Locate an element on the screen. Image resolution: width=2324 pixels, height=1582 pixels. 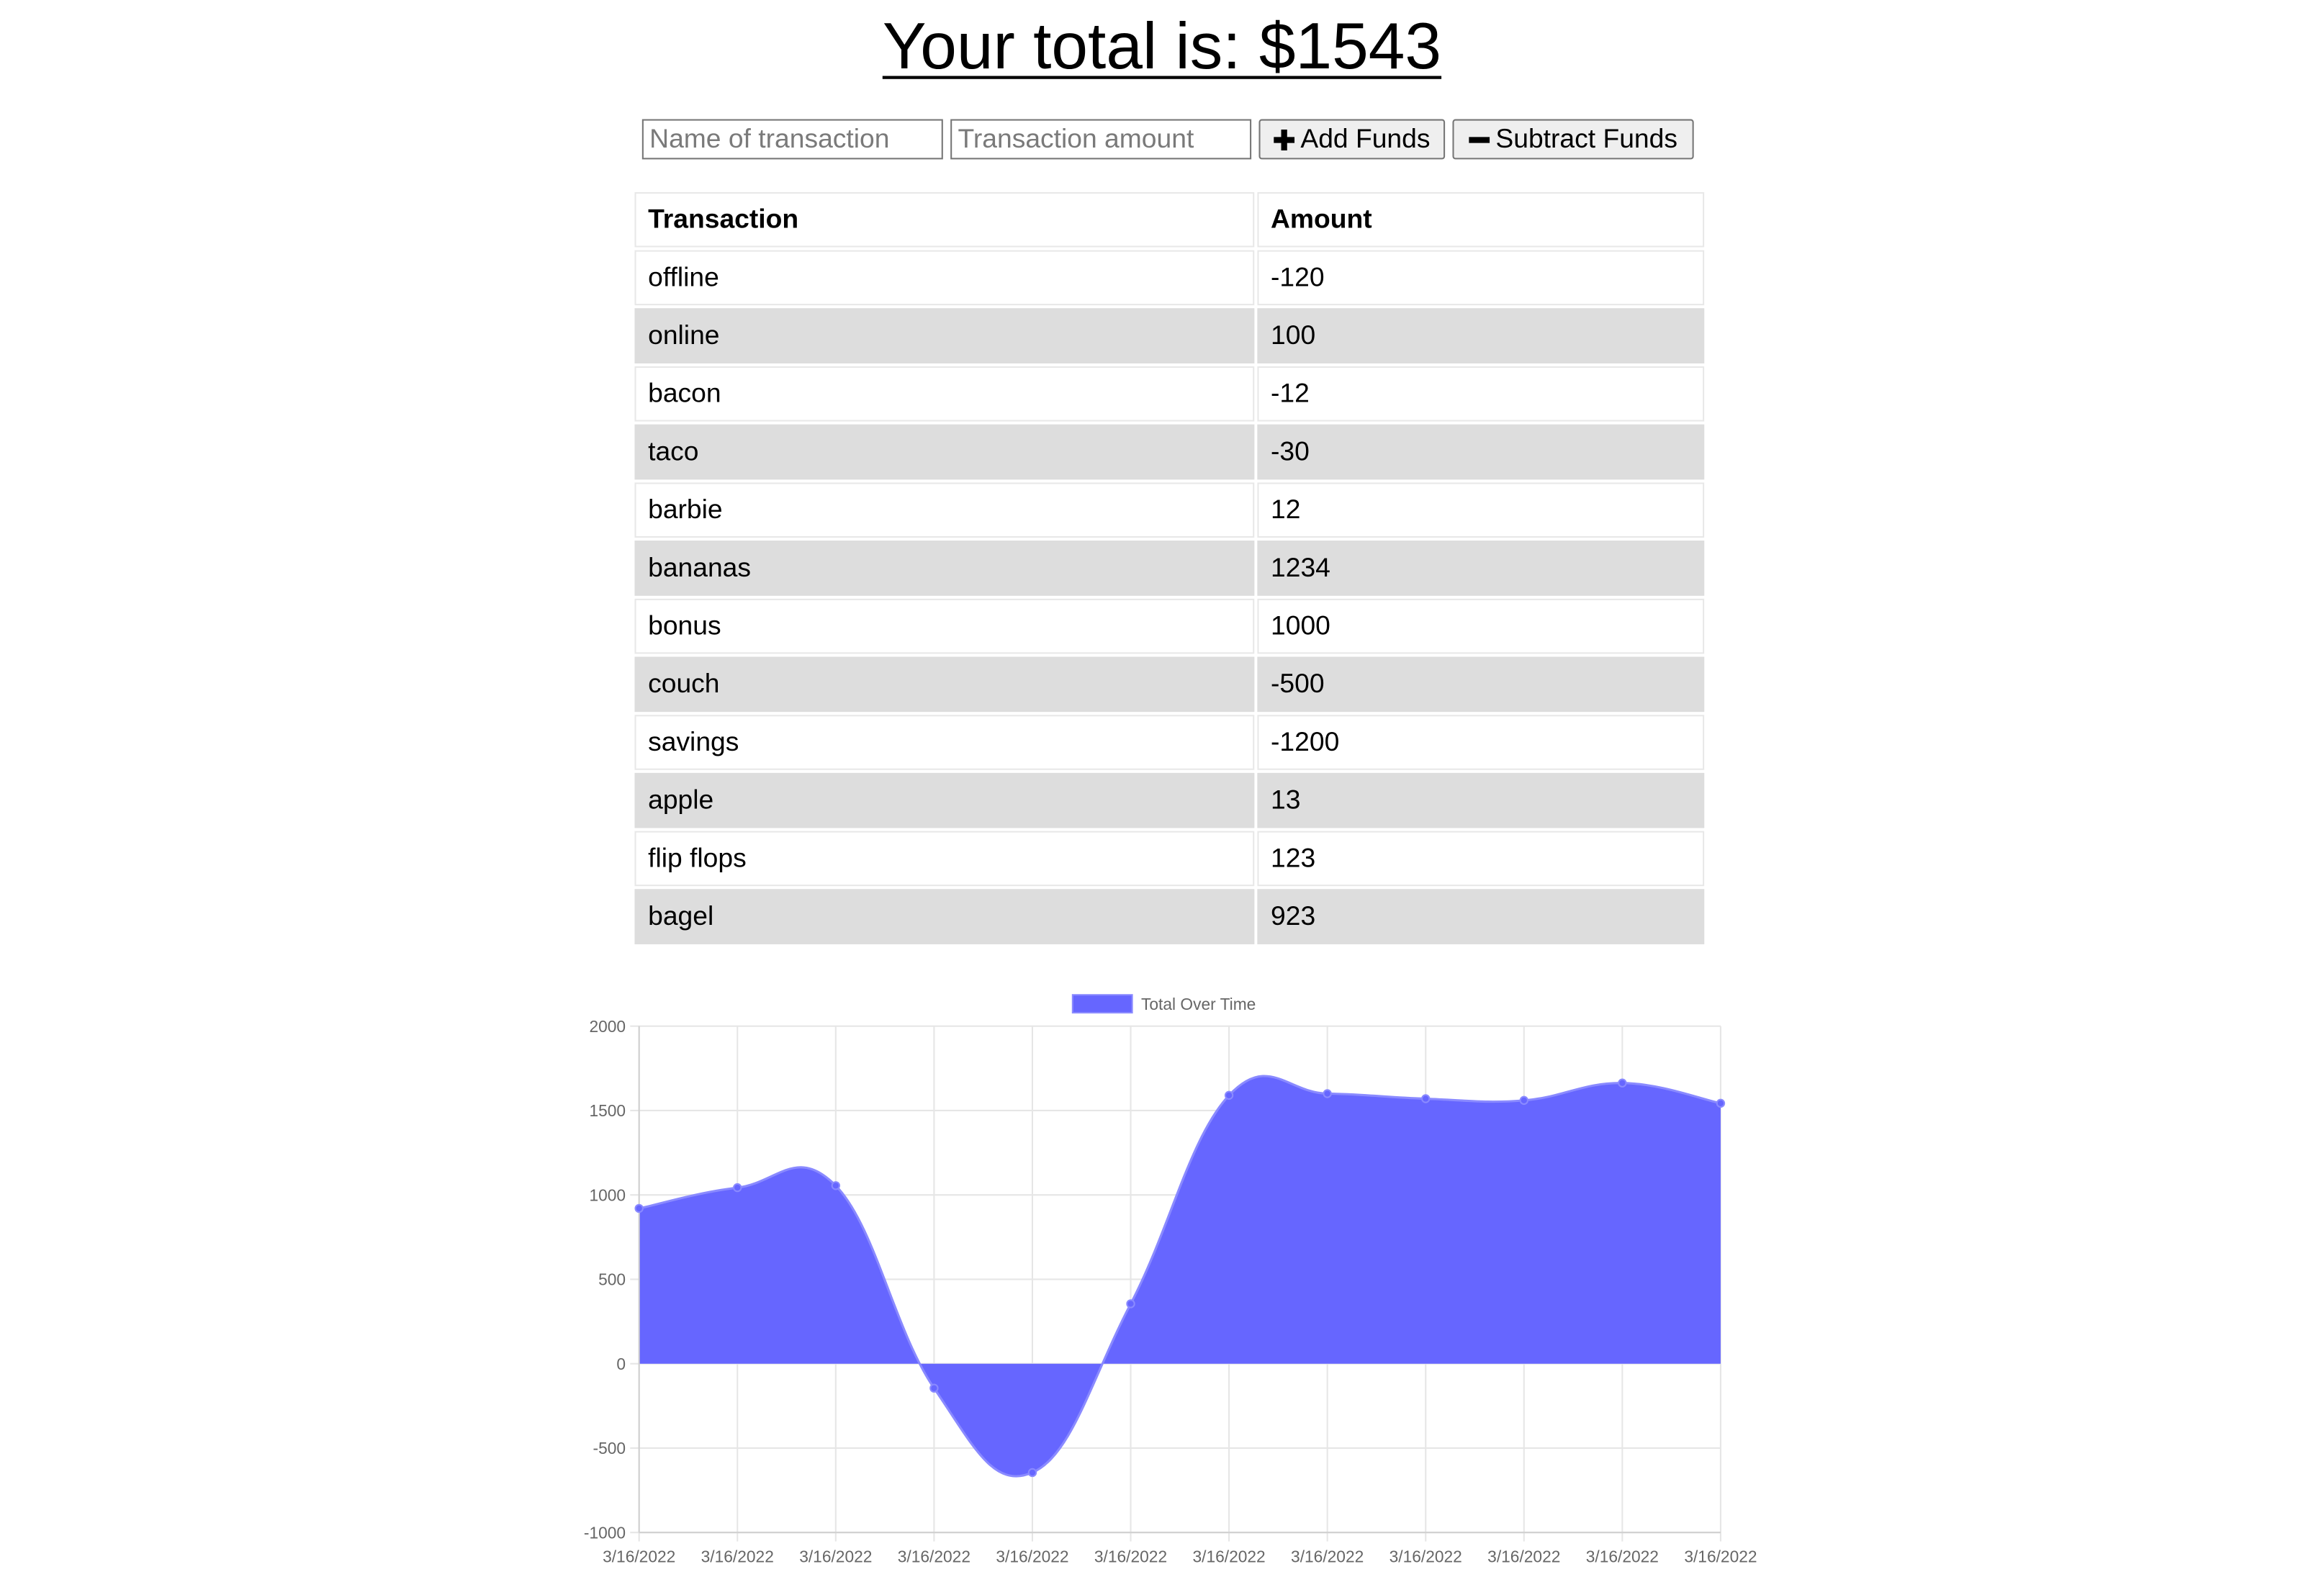
transaction-amount-cell: -500 is located at coordinates (1481, 684).